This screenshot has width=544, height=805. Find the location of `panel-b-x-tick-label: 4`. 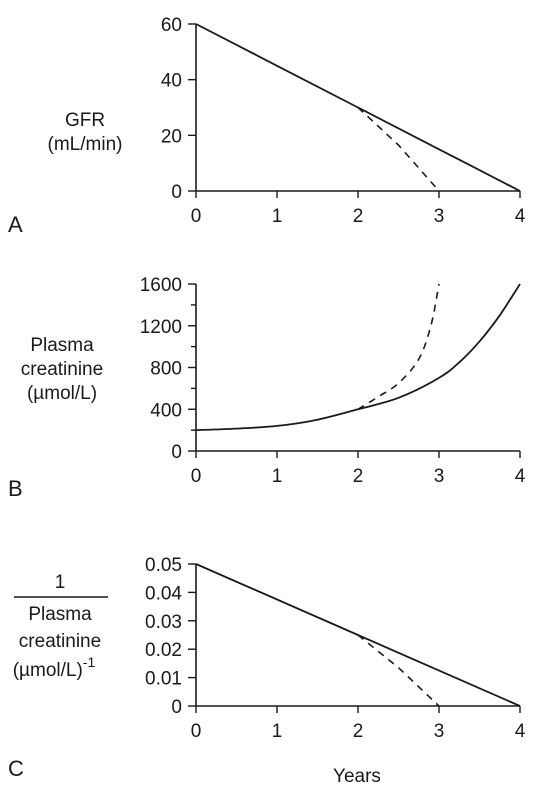

panel-b-x-tick-label: 4 is located at coordinates (520, 476).